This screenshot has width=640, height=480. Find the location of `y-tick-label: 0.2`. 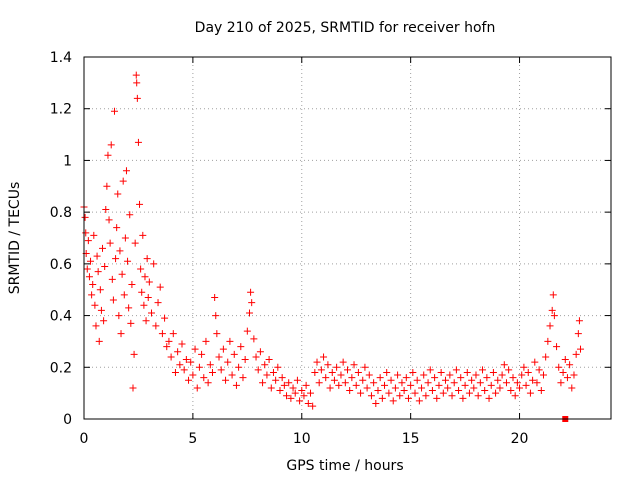

y-tick-label: 0.2 is located at coordinates (61, 368).